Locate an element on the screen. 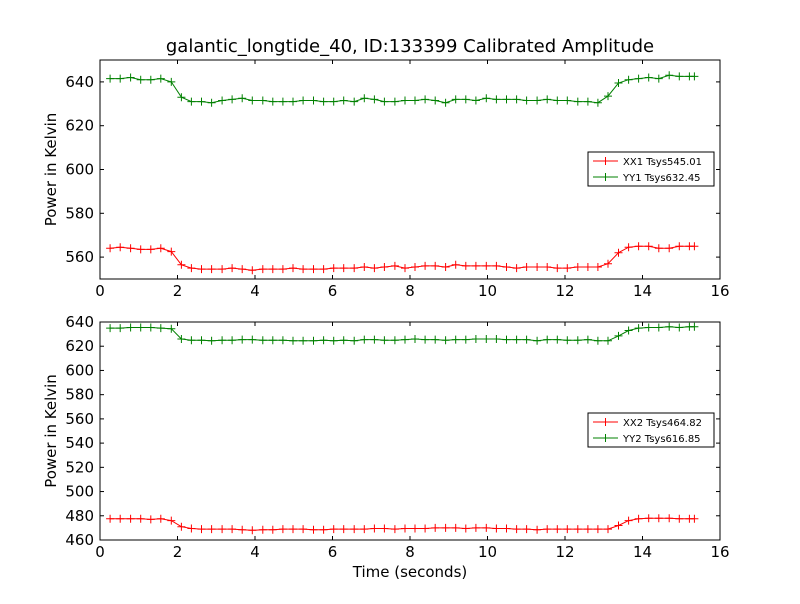 Image resolution: width=800 pixels, height=604 pixels. y-tick-label: 560 is located at coordinates (79, 419).